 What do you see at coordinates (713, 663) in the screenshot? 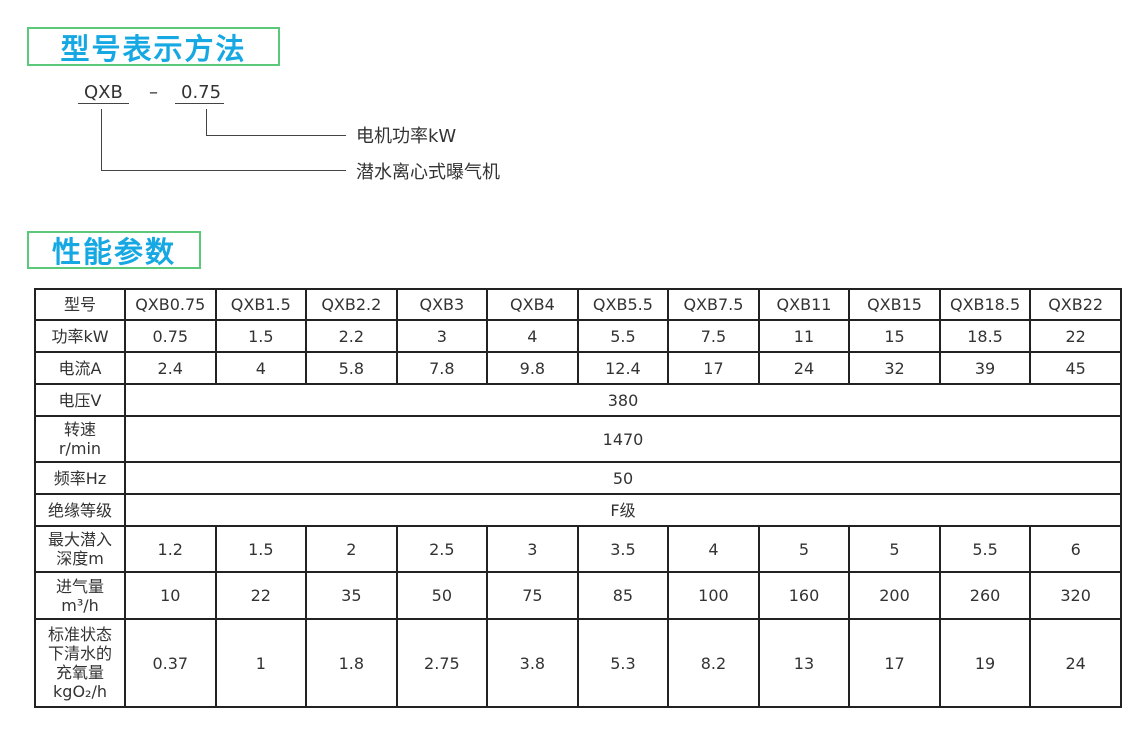
I see `cell-value: 8.2` at bounding box center [713, 663].